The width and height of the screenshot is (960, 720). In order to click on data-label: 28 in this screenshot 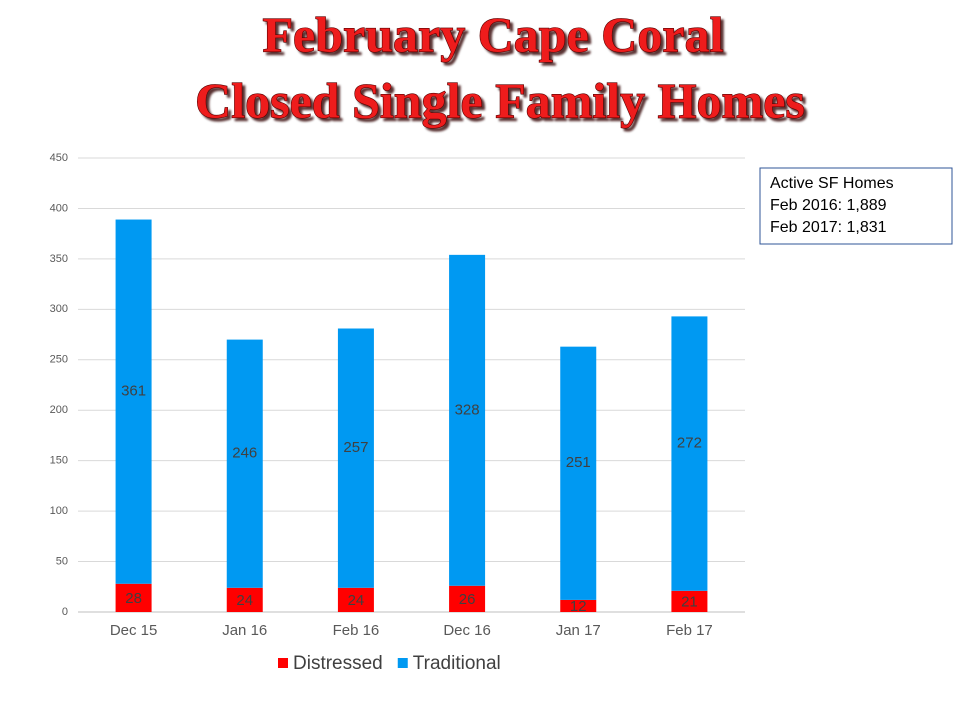, I will do `click(133, 598)`.